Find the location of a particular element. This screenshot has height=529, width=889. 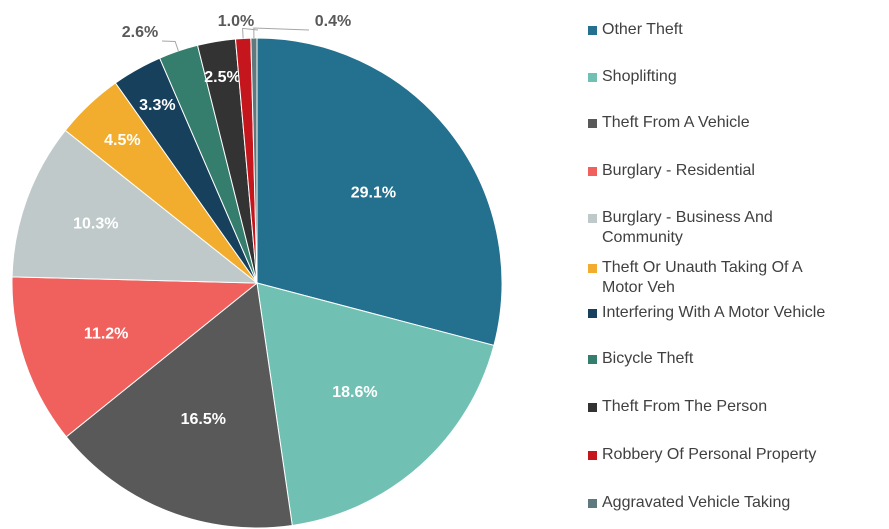

legend-label: Theft Or Unauth Taking Of A Motor Veh is located at coordinates (702, 277).